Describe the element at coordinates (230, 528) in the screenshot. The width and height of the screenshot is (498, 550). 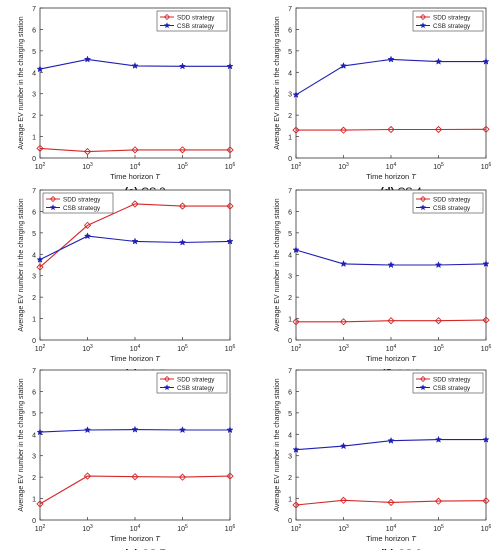
I see `x-tick-label: 10⁶` at that location.